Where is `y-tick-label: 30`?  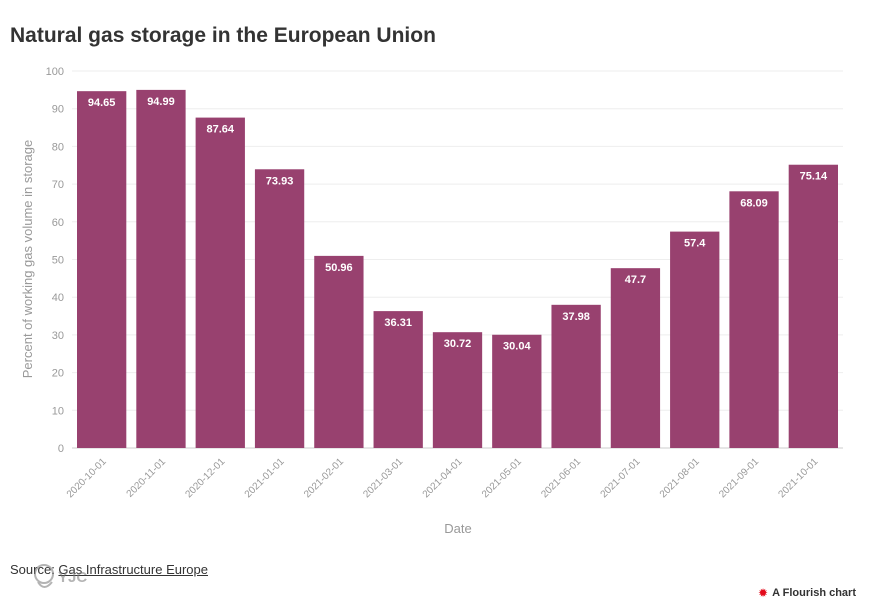 y-tick-label: 30 is located at coordinates (58, 336).